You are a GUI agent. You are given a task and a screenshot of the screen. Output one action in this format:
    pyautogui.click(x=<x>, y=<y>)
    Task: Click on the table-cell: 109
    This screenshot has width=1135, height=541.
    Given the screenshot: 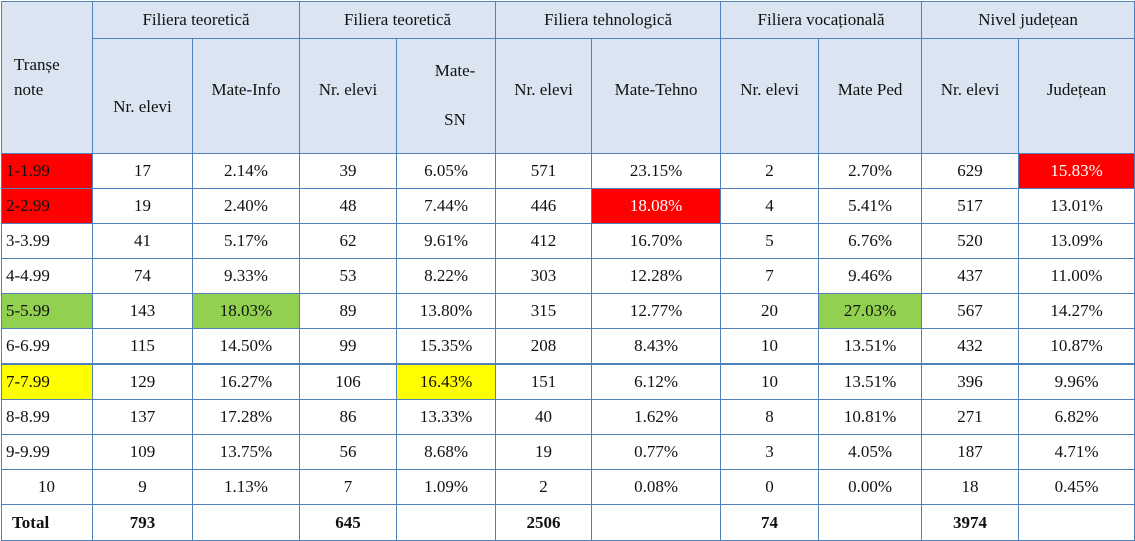 What is the action you would take?
    pyautogui.click(x=142, y=452)
    